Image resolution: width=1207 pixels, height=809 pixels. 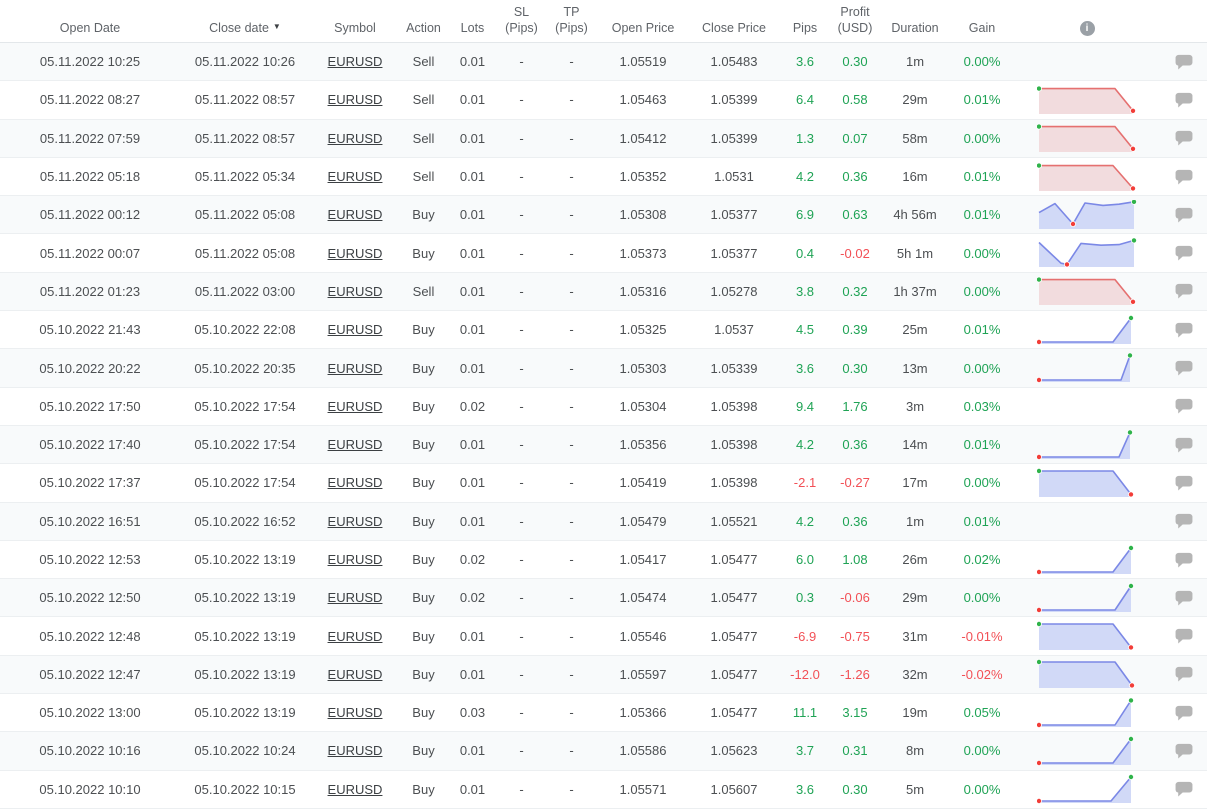 What do you see at coordinates (915, 31) in the screenshot?
I see `column-header-duration: Duration` at bounding box center [915, 31].